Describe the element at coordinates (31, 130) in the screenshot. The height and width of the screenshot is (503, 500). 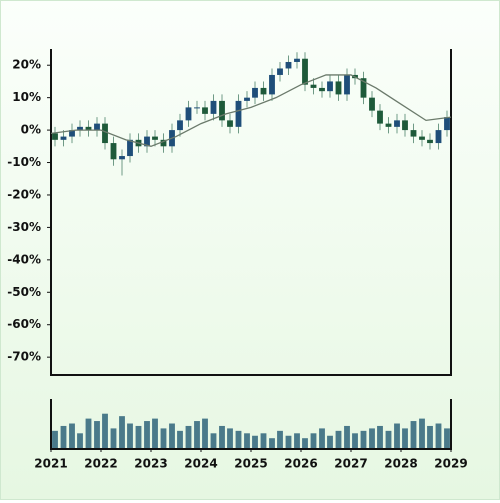
I see `y-tick-label: 0%` at that location.